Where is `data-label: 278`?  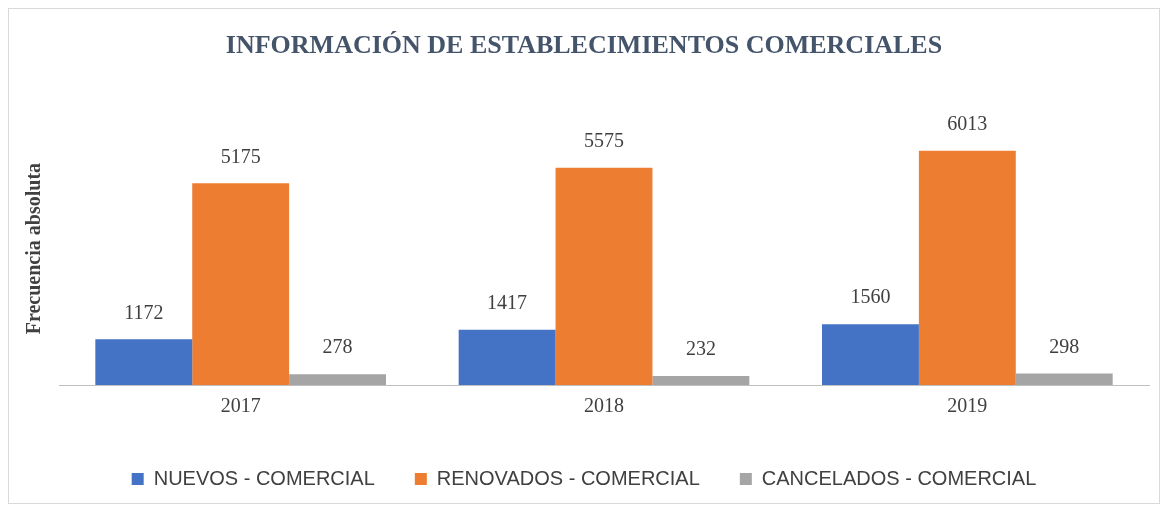
data-label: 278 is located at coordinates (337, 346).